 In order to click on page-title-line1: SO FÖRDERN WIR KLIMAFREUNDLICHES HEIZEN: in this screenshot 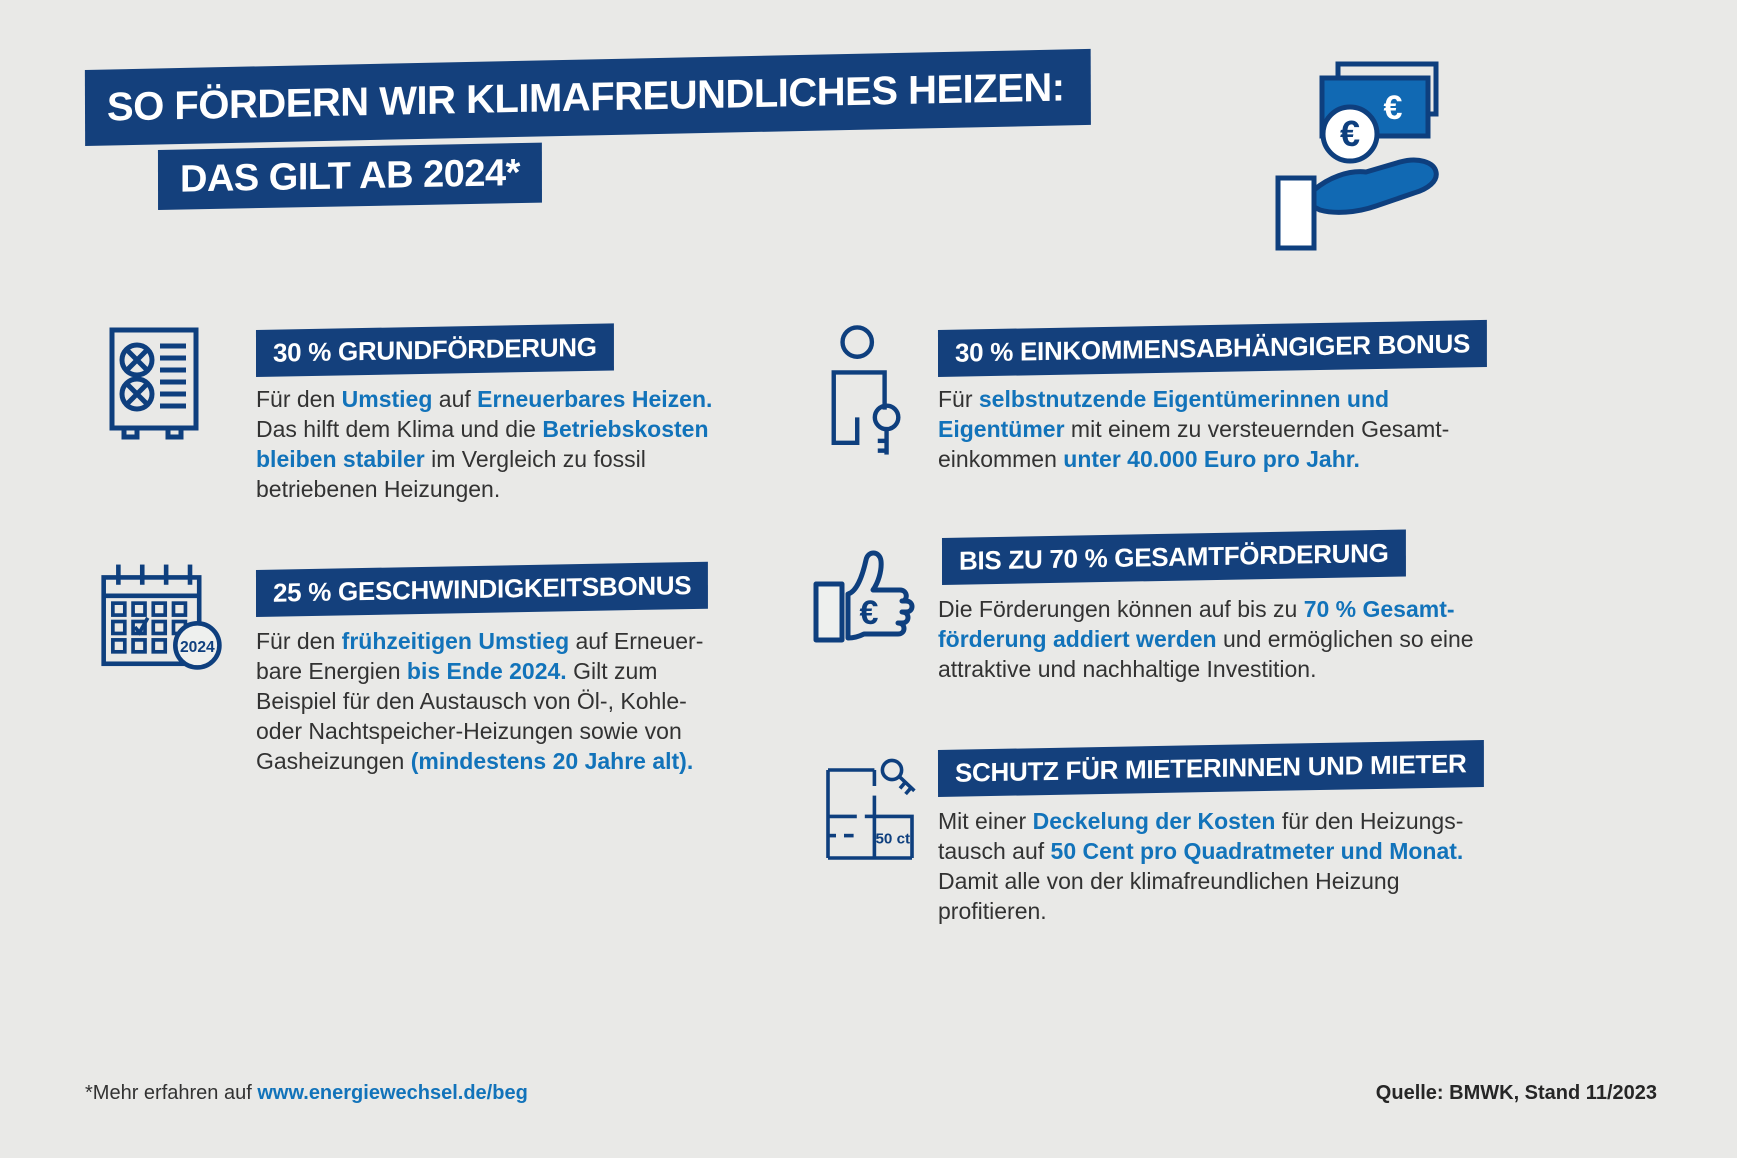, I will do `click(587, 97)`.